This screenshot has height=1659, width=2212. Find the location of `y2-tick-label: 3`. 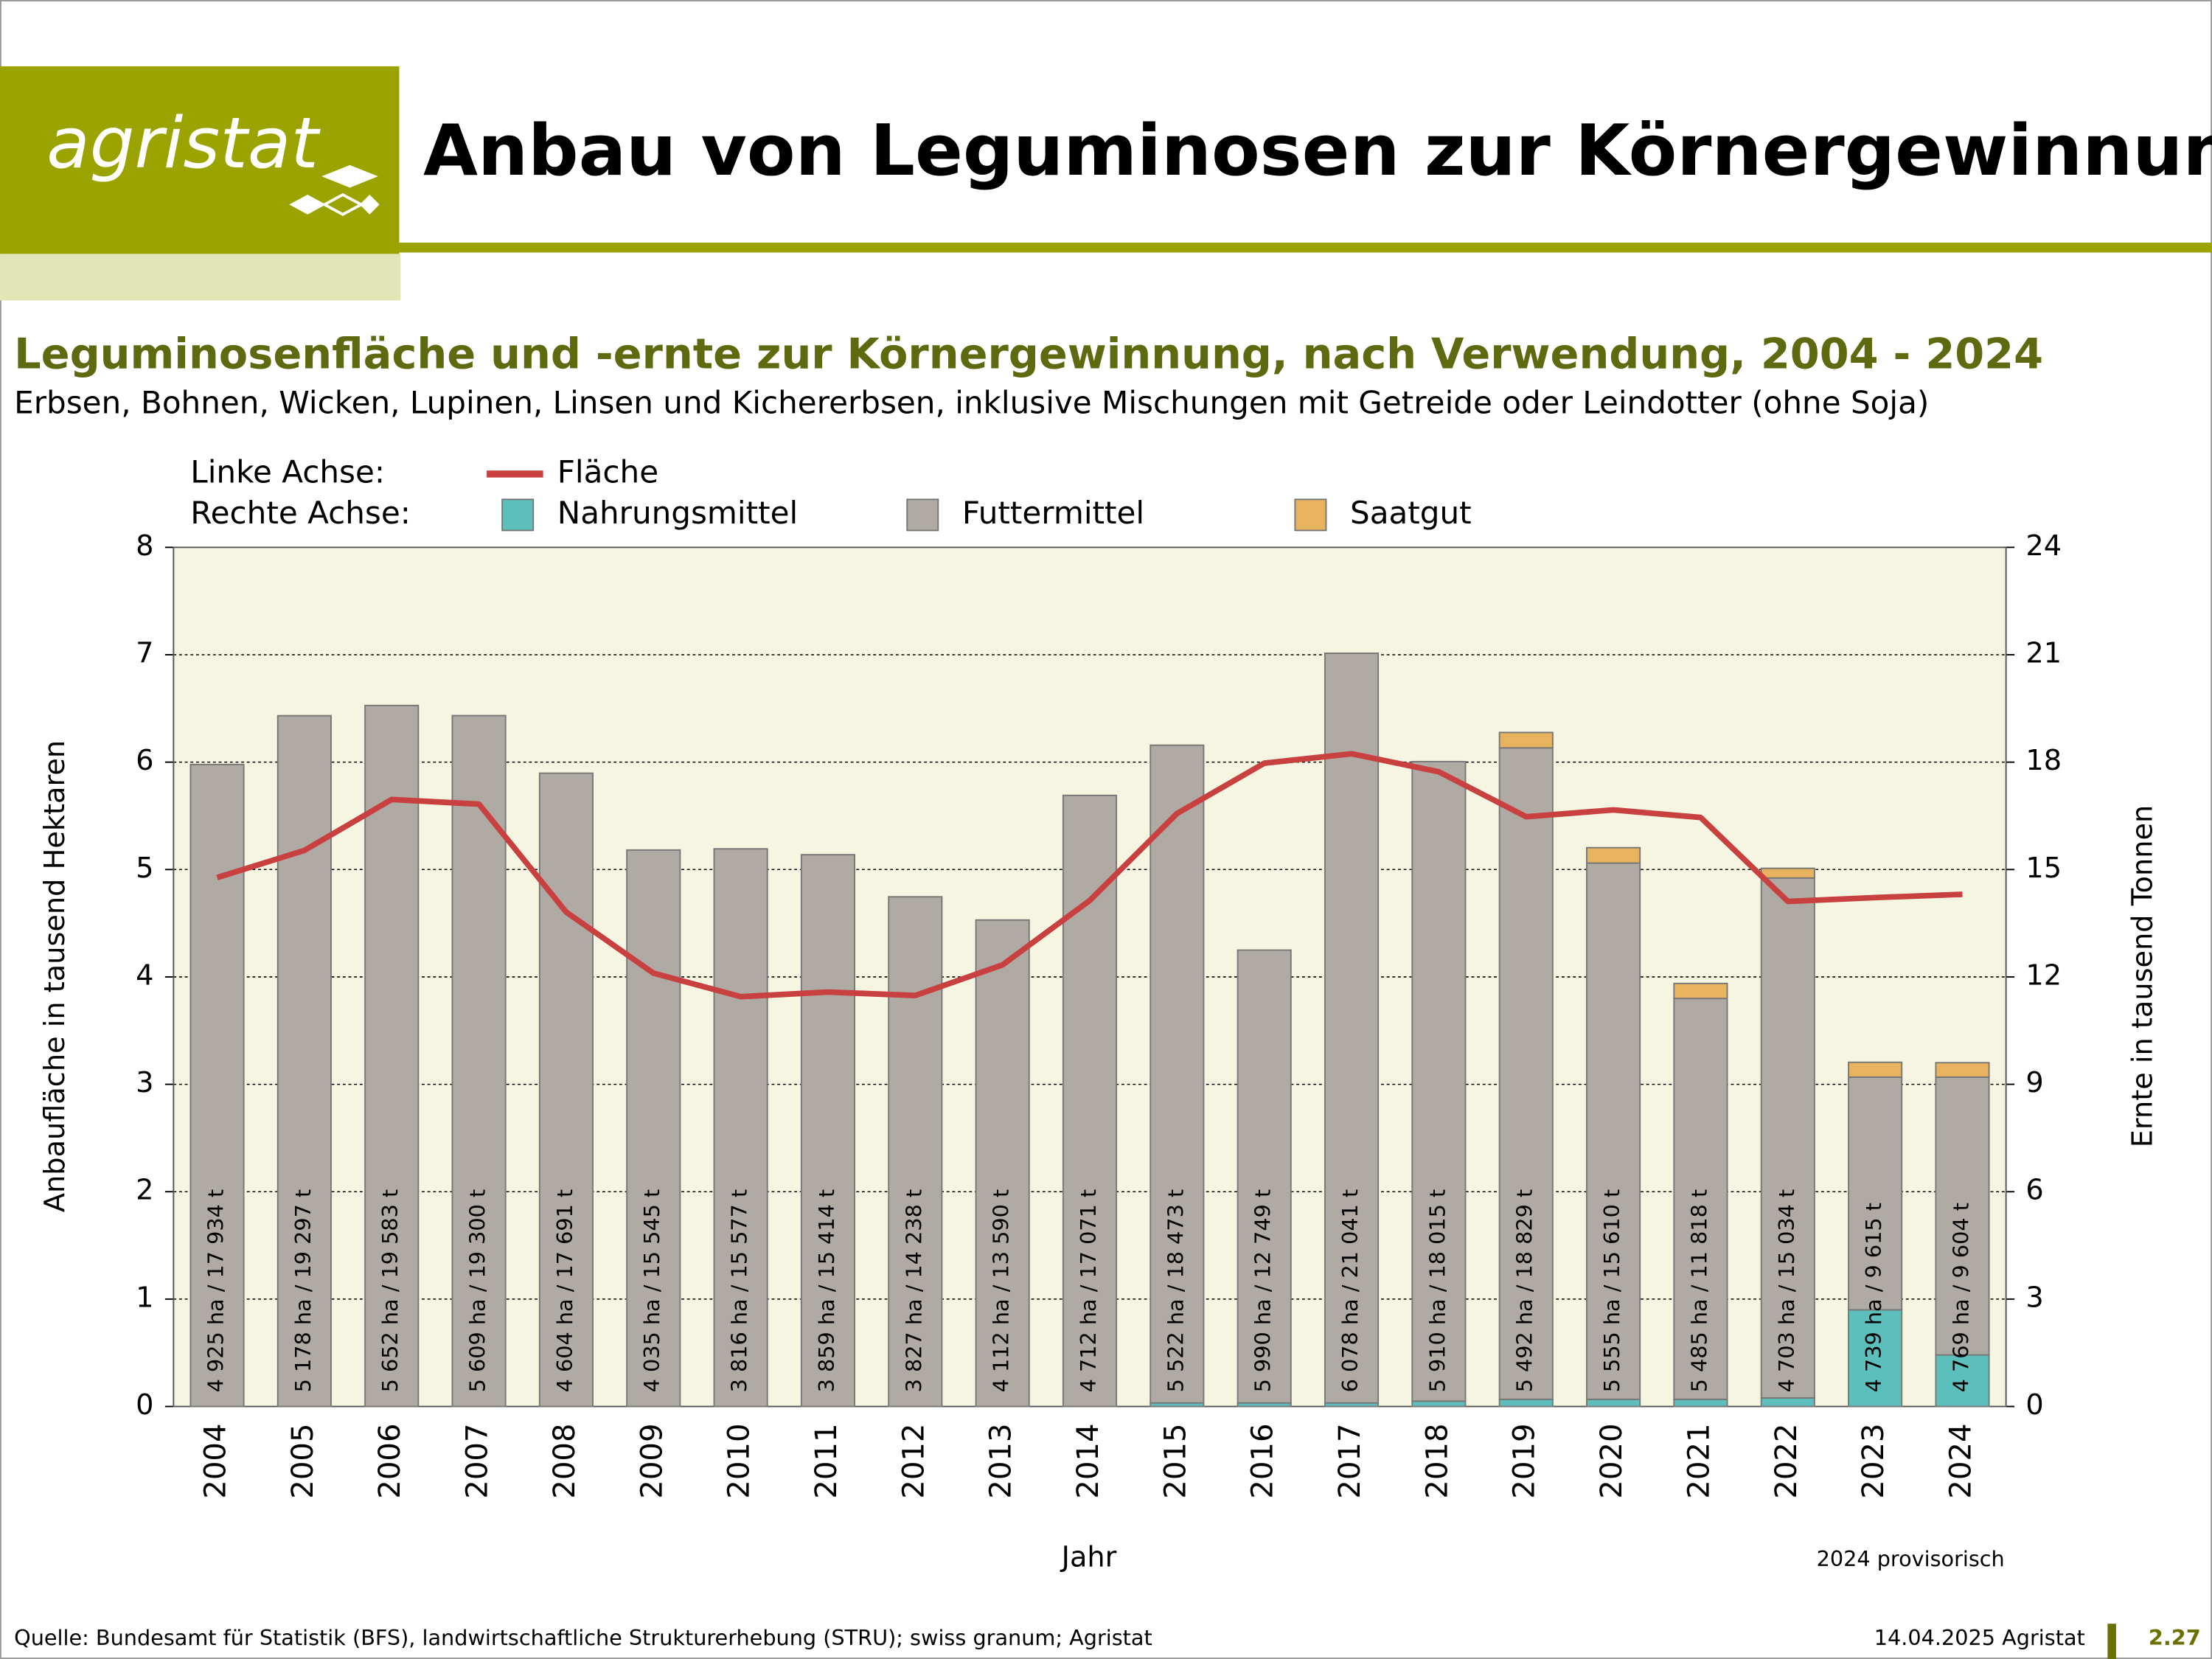

y2-tick-label: 3 is located at coordinates (2034, 1297).